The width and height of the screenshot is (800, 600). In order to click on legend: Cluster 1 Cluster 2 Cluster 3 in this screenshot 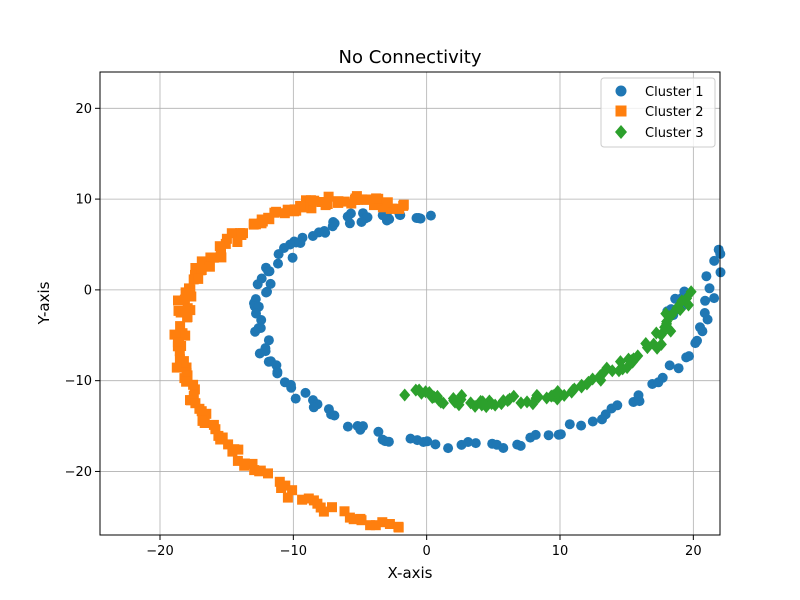, I will do `click(658, 112)`.